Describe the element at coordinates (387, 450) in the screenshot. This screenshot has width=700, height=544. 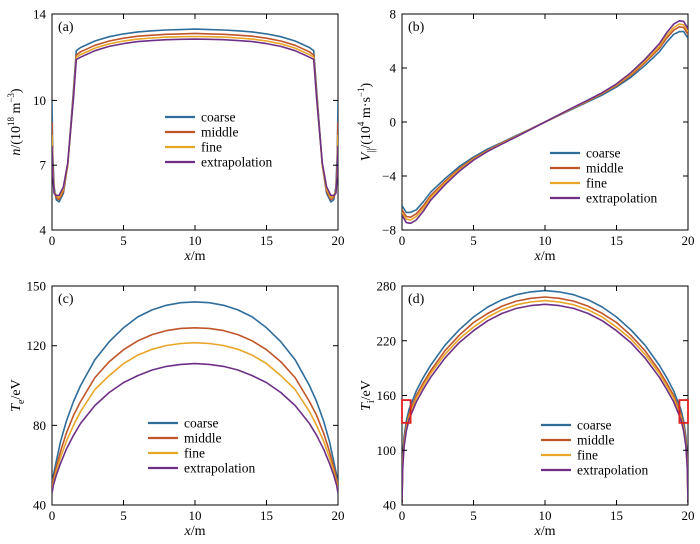
I see `y-tick-label: 100` at that location.